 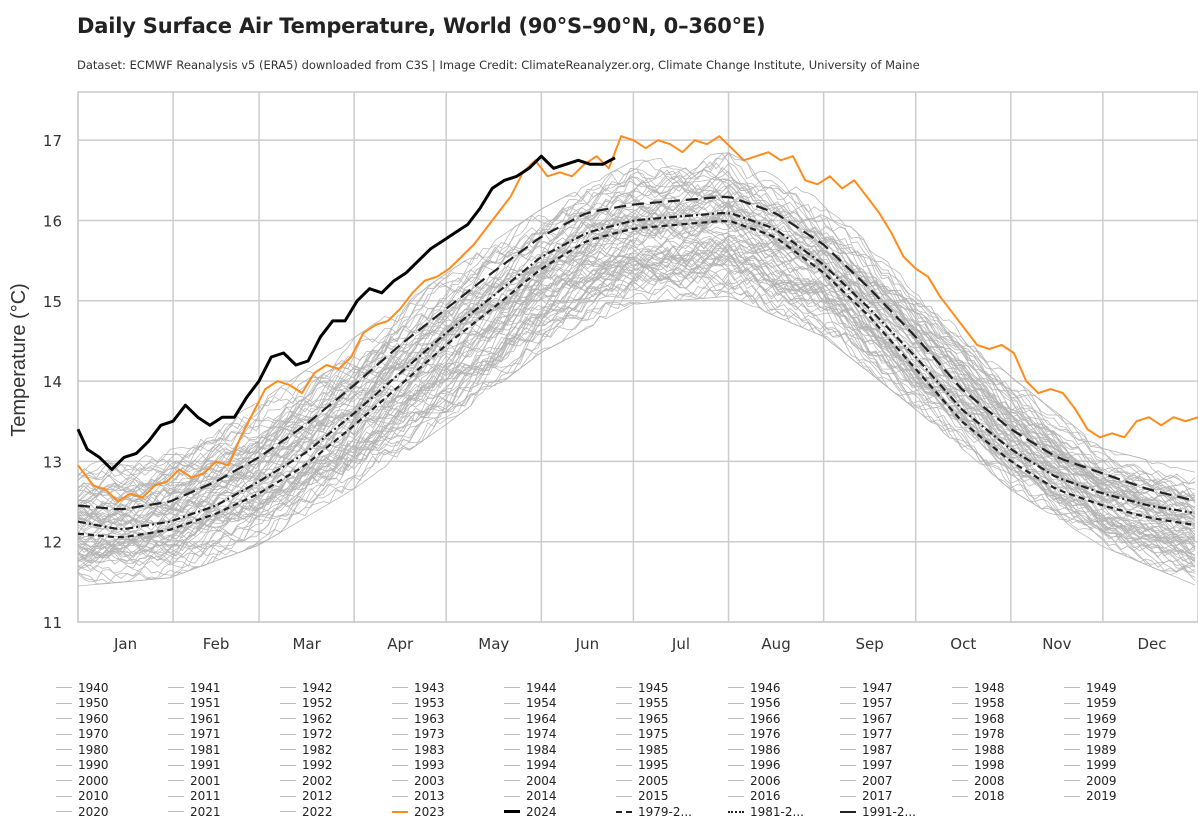 What do you see at coordinates (1120, 688) in the screenshot?
I see `legend-item: 1949` at bounding box center [1120, 688].